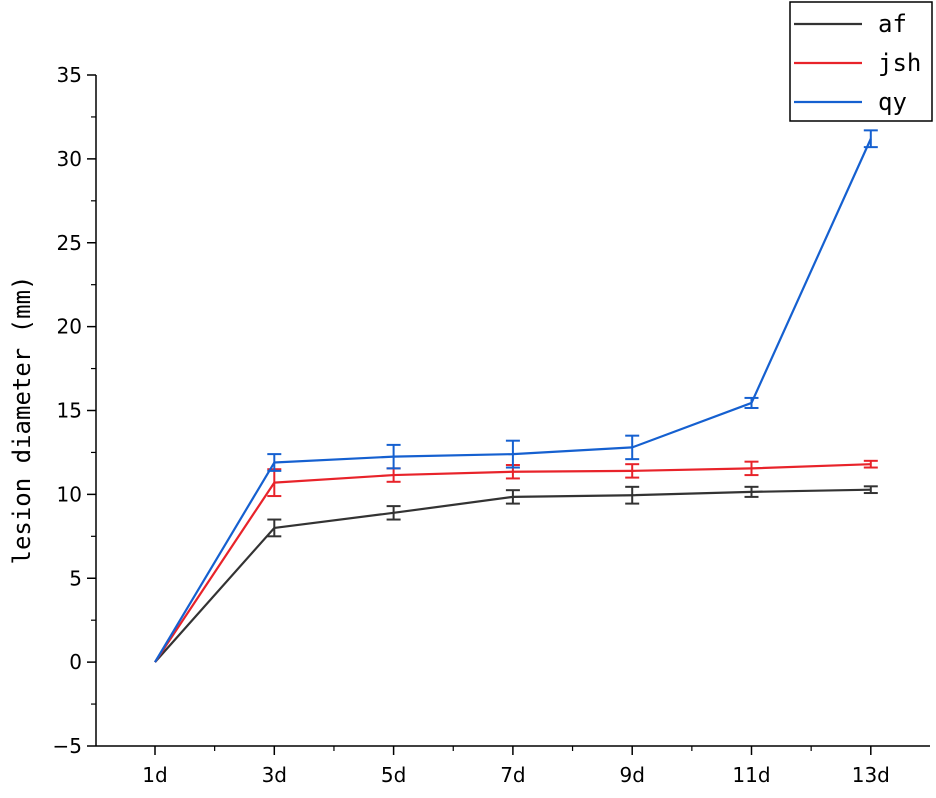 The width and height of the screenshot is (936, 798). What do you see at coordinates (899, 63) in the screenshot?
I see `legend-label-jsh: jsh` at bounding box center [899, 63].